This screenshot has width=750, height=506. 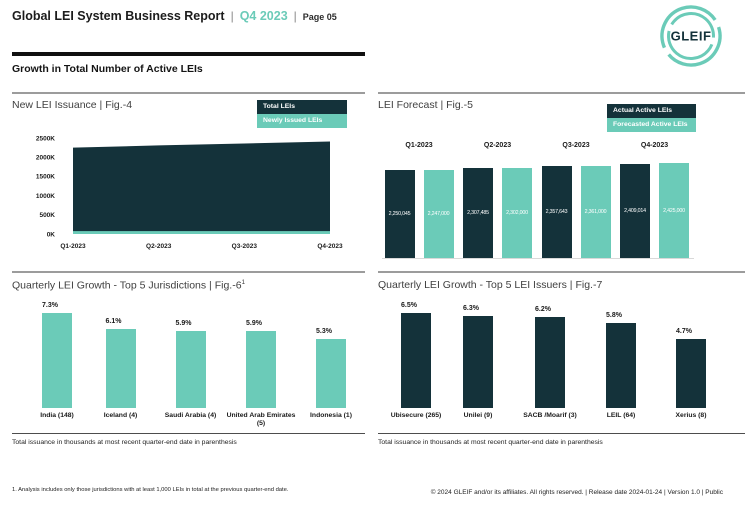 I want to click on percent-label: 5.3%, so click(x=324, y=332).